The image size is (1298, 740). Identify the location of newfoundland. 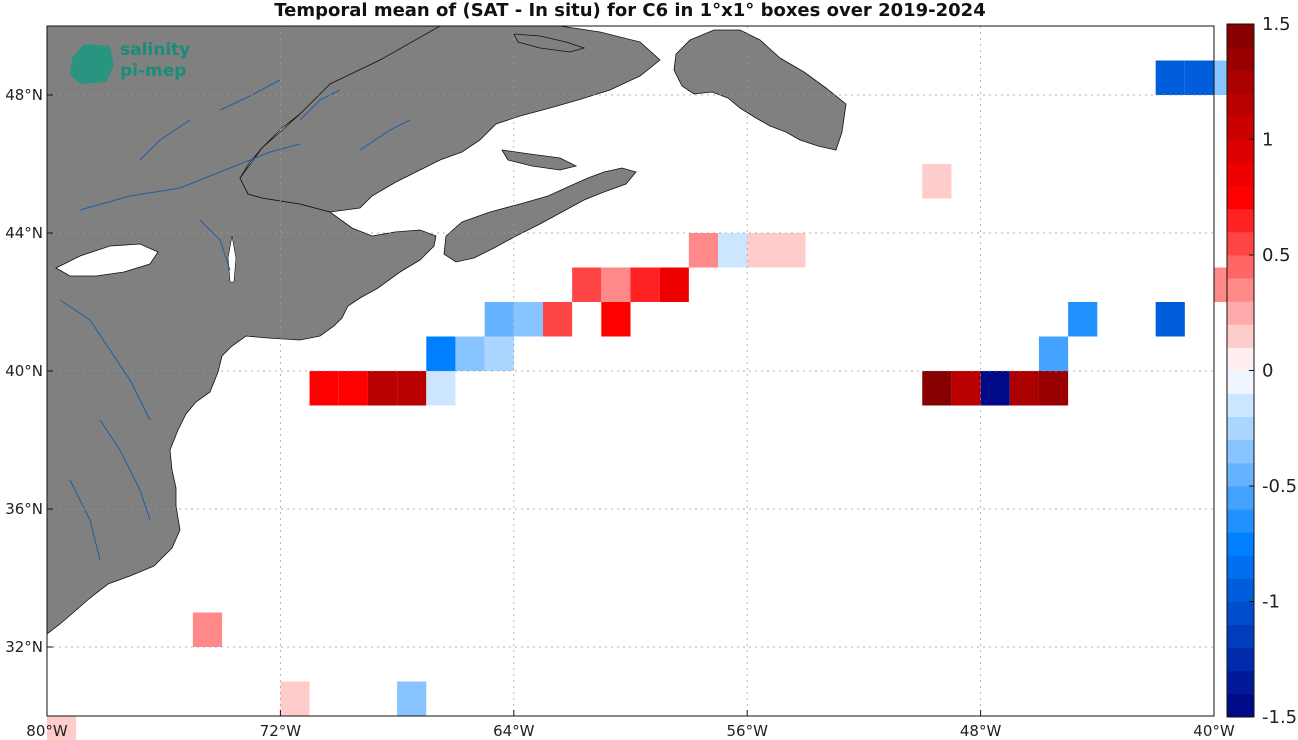
(760, 90).